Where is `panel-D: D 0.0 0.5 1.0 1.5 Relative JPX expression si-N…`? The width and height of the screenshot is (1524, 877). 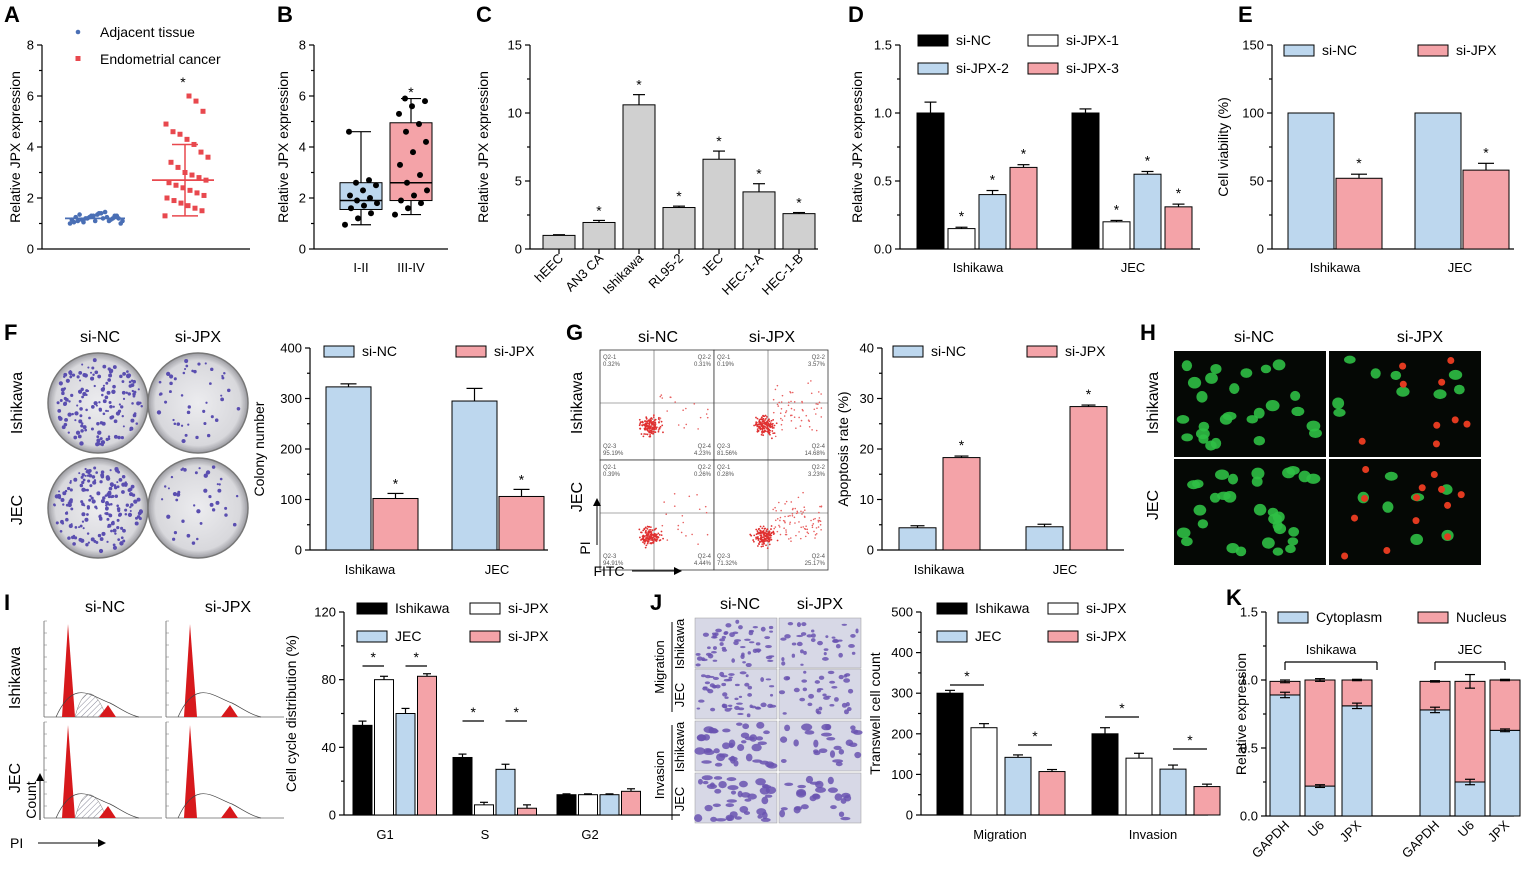 panel-D: D 0.0 0.5 1.0 1.5 Relative JPX expression si-N… is located at coordinates (1024, 138).